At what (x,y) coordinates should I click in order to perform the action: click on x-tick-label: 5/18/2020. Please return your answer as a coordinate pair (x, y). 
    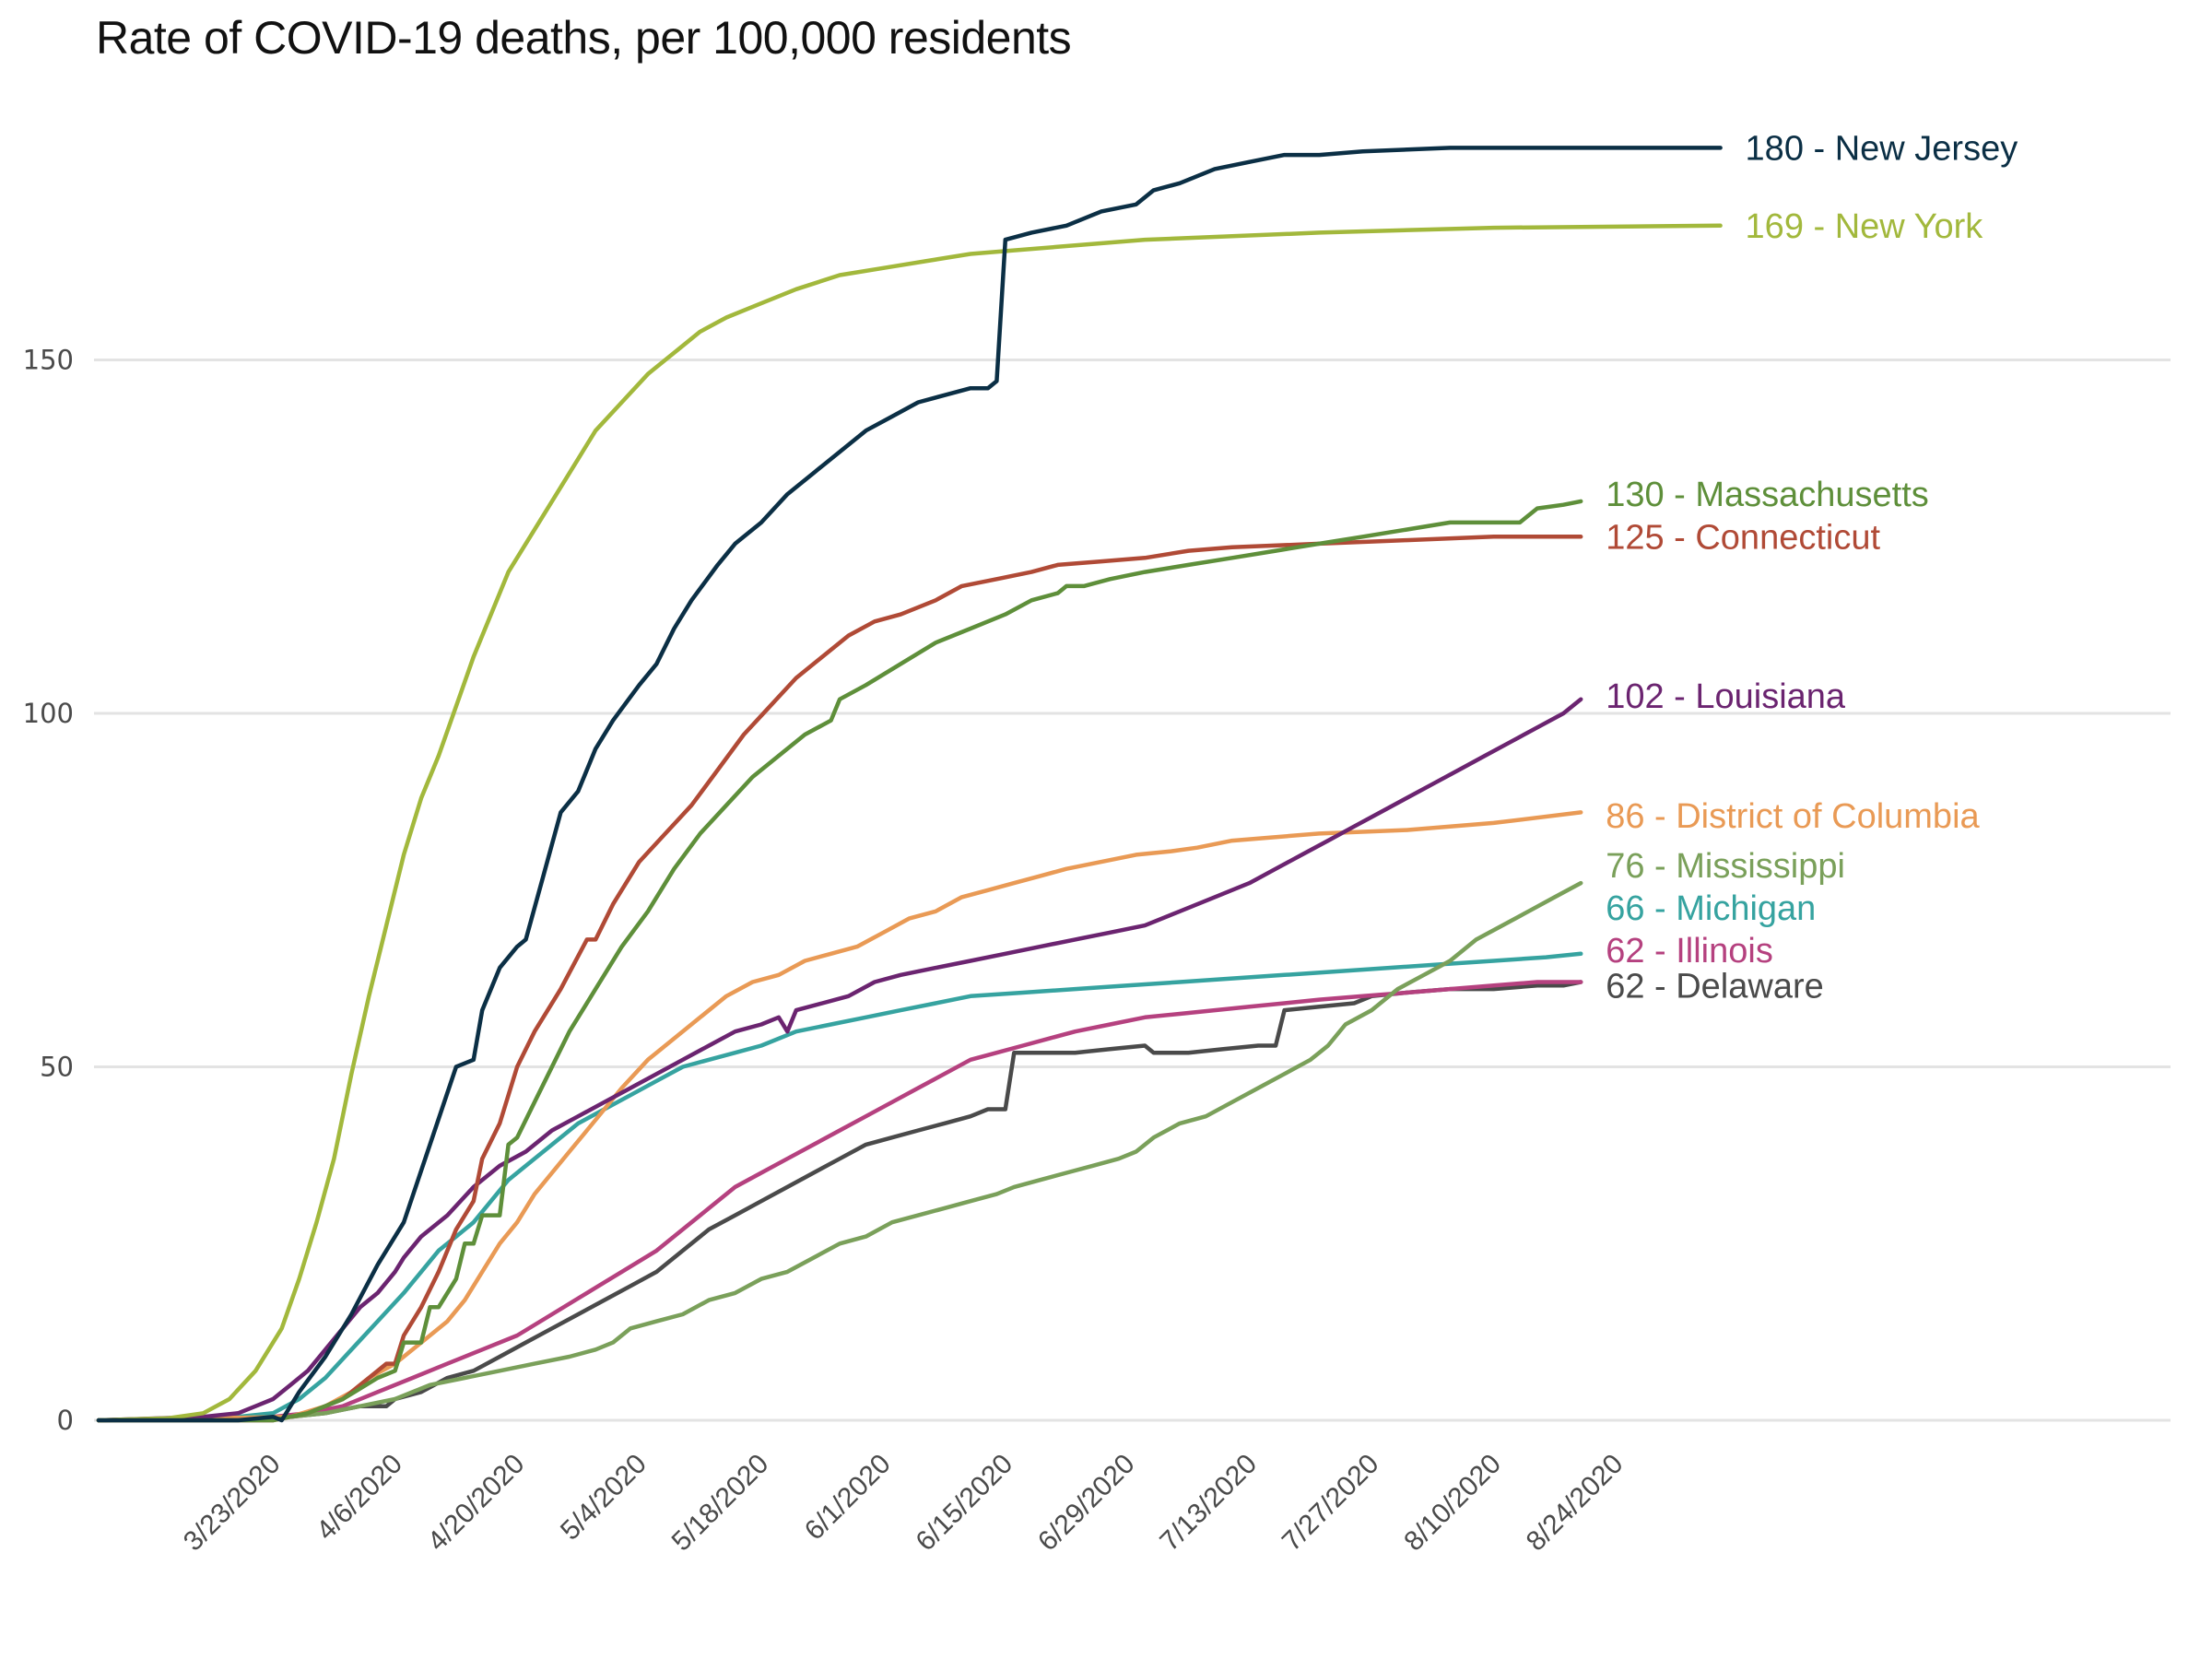
    Looking at the image, I should click on (720, 1503).